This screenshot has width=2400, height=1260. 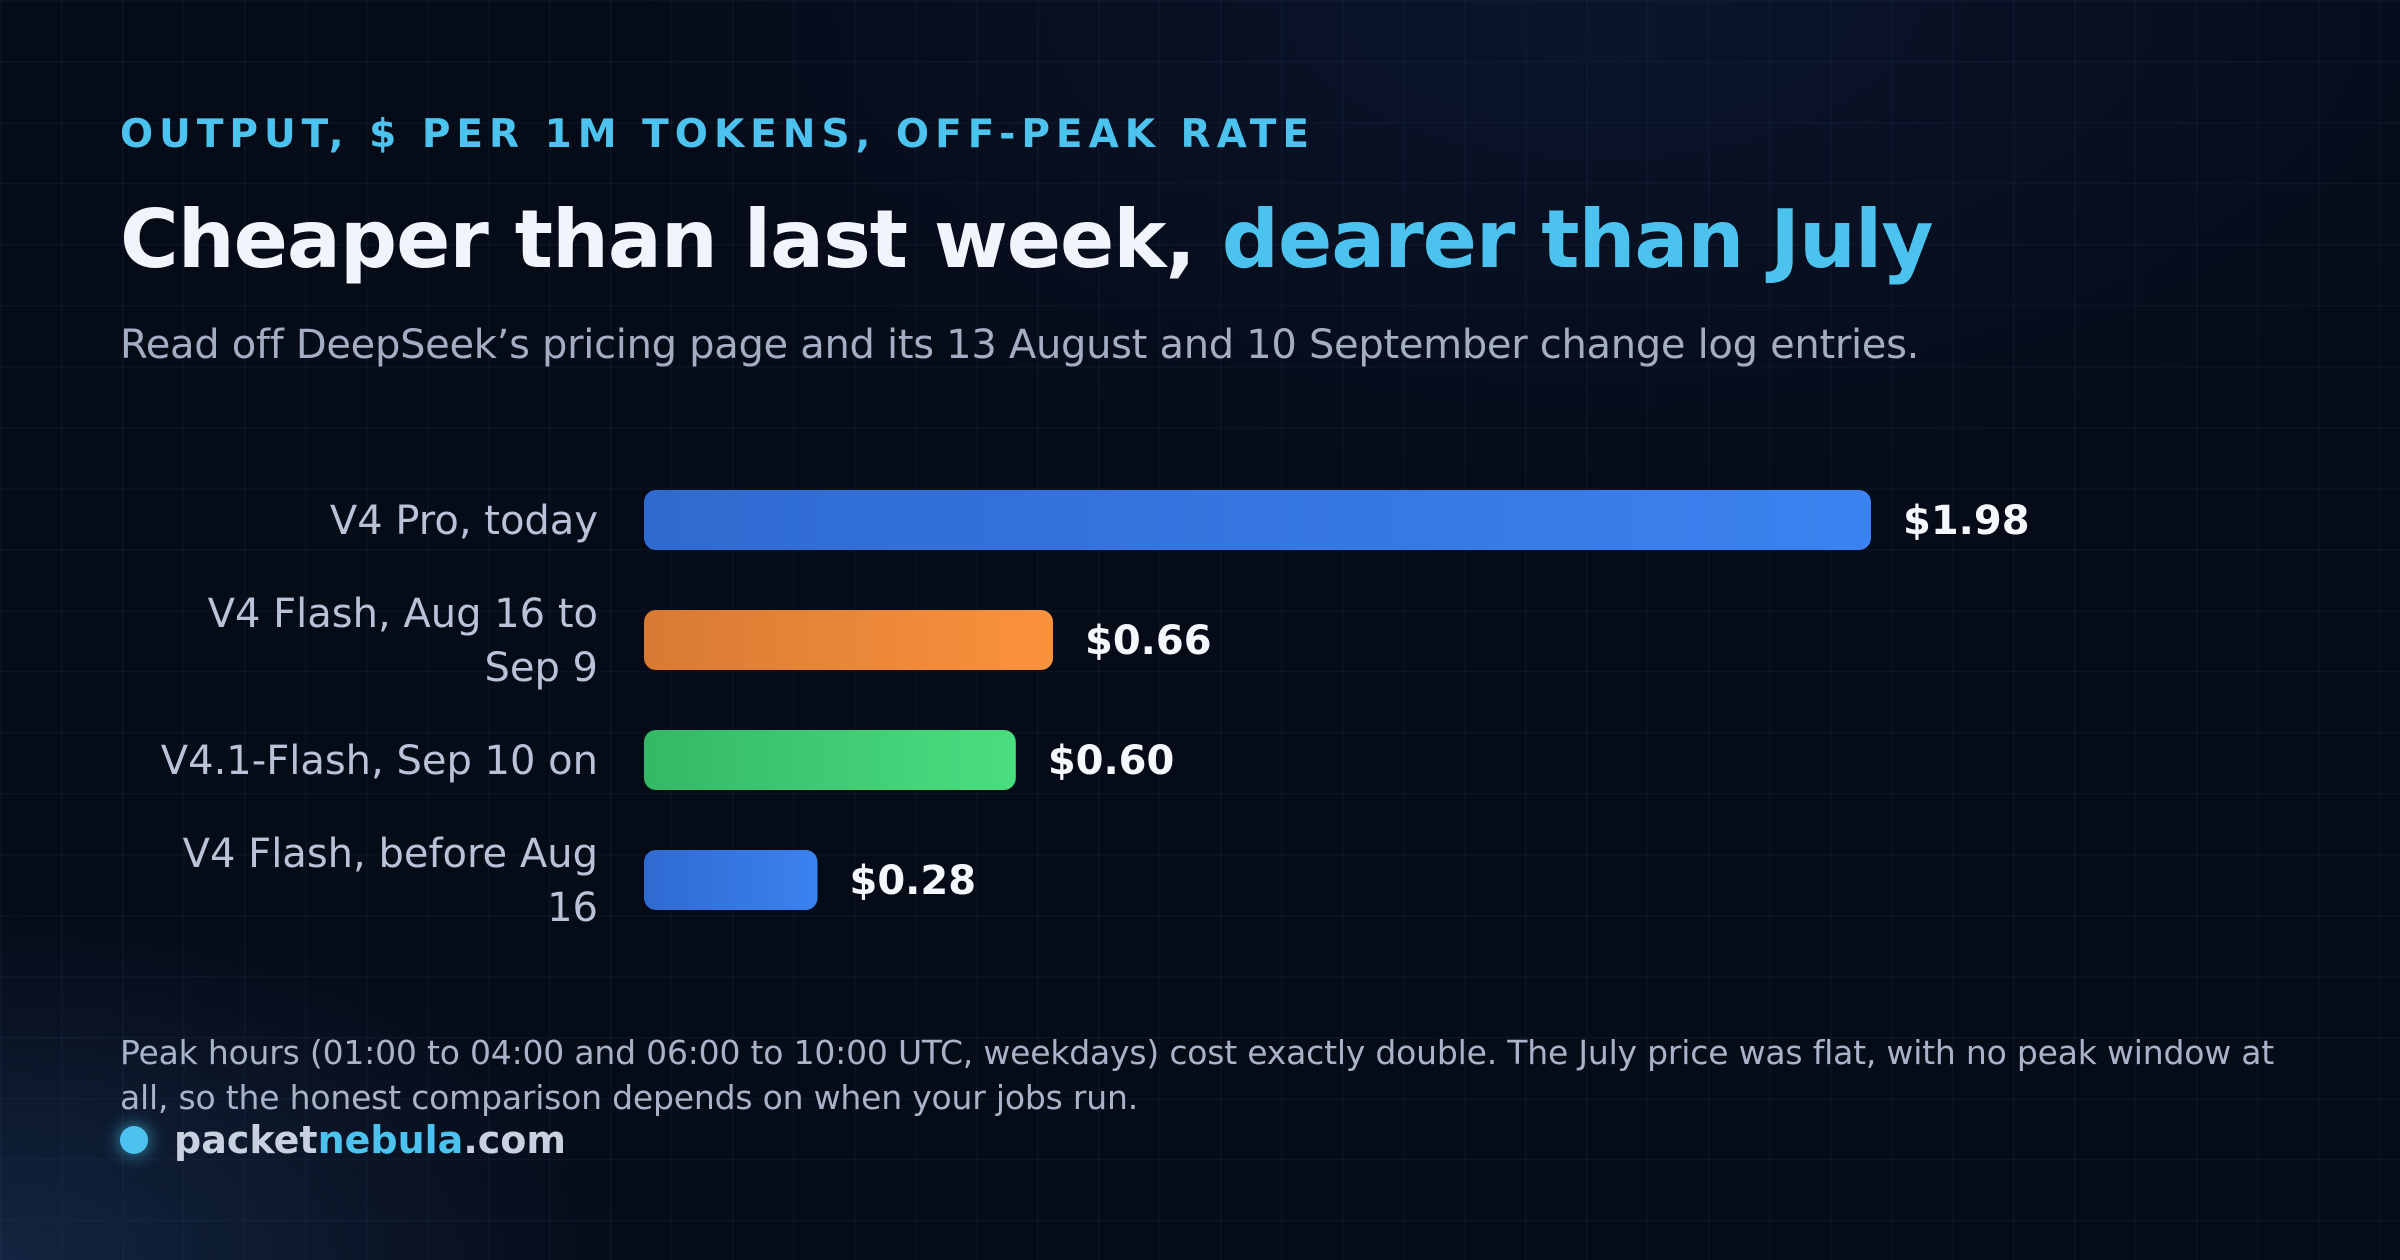 I want to click on value-label-3: $0.28, so click(x=913, y=881).